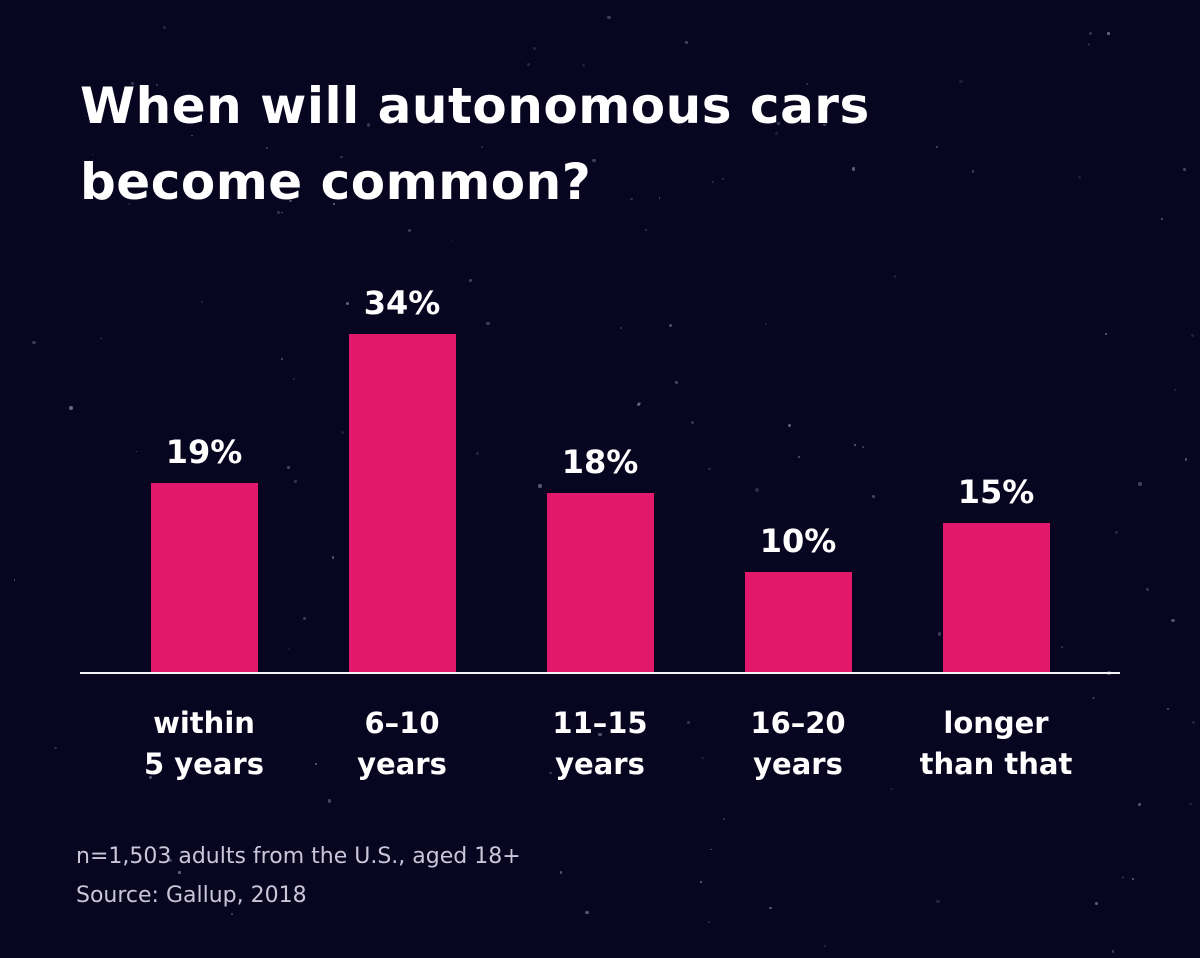 The width and height of the screenshot is (1200, 958). What do you see at coordinates (996, 492) in the screenshot?
I see `bar-value-label: 15%` at bounding box center [996, 492].